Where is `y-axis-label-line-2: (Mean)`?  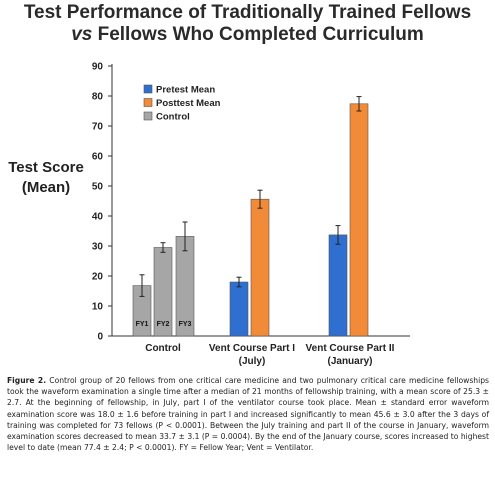
y-axis-label-line-2: (Mean) is located at coordinates (46, 187).